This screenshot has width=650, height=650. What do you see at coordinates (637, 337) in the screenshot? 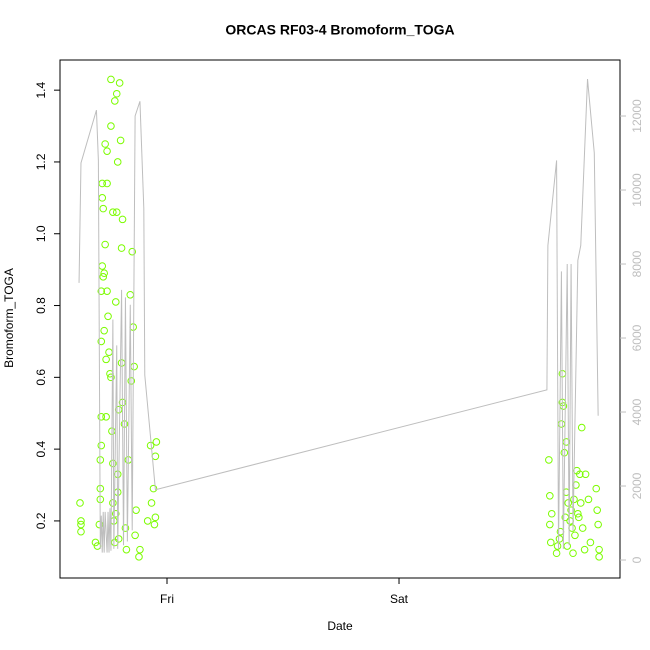
I see `y2-tick-label: 6000` at bounding box center [637, 337].